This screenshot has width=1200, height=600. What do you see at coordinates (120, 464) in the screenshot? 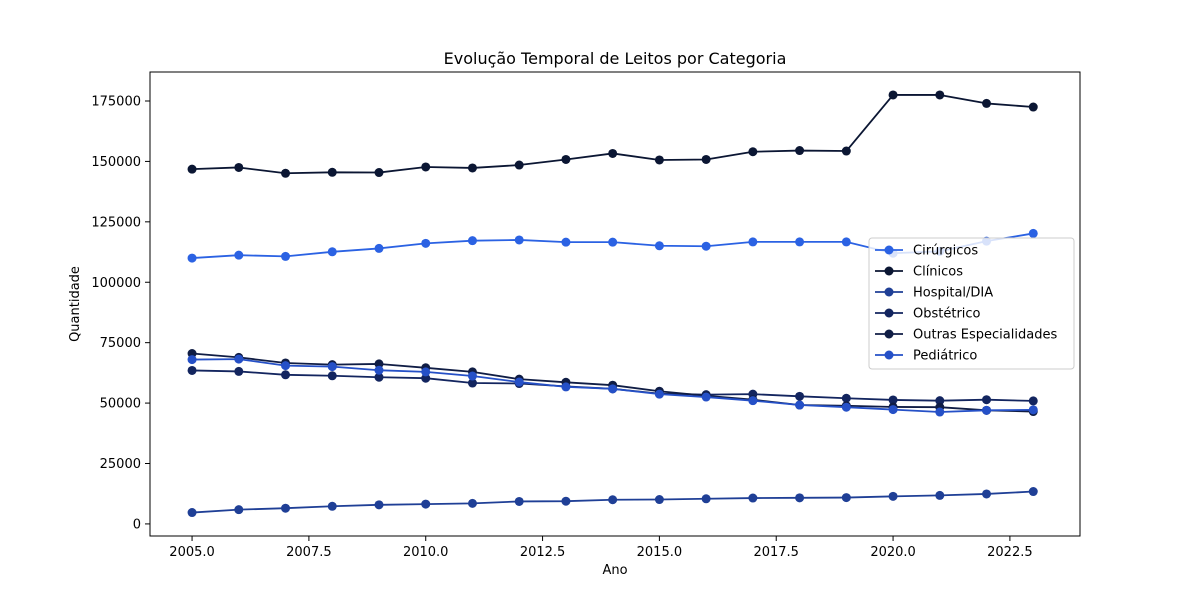
I see `y-tick-label: 25000` at bounding box center [120, 464].